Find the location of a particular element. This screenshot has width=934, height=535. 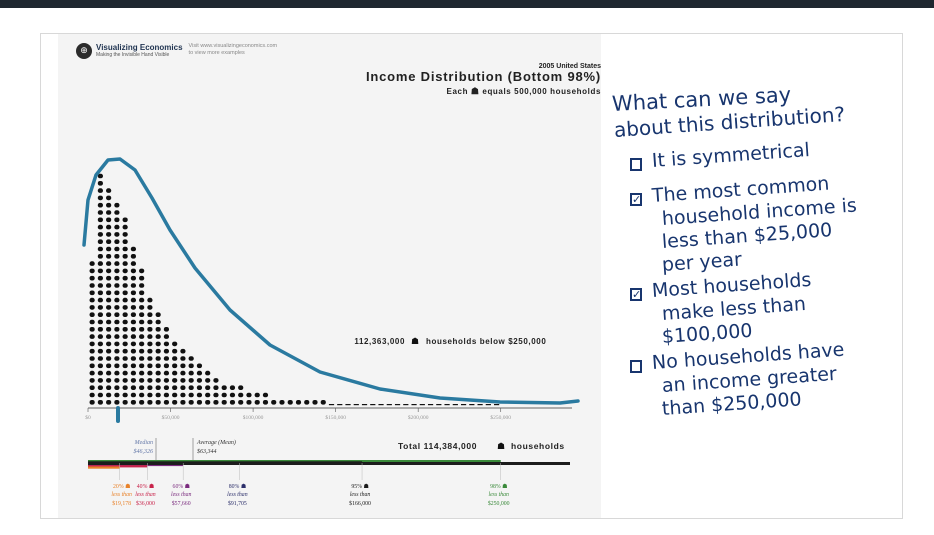

logo-tagline: Making the Invisible Hand Visible is located at coordinates (133, 55).